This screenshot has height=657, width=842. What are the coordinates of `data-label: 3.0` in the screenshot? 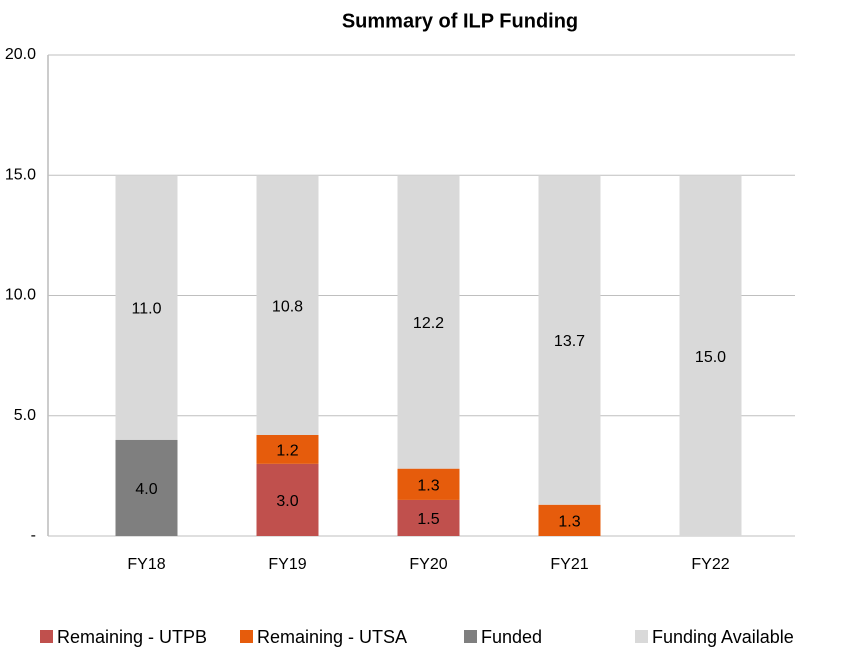 It's located at (287, 501).